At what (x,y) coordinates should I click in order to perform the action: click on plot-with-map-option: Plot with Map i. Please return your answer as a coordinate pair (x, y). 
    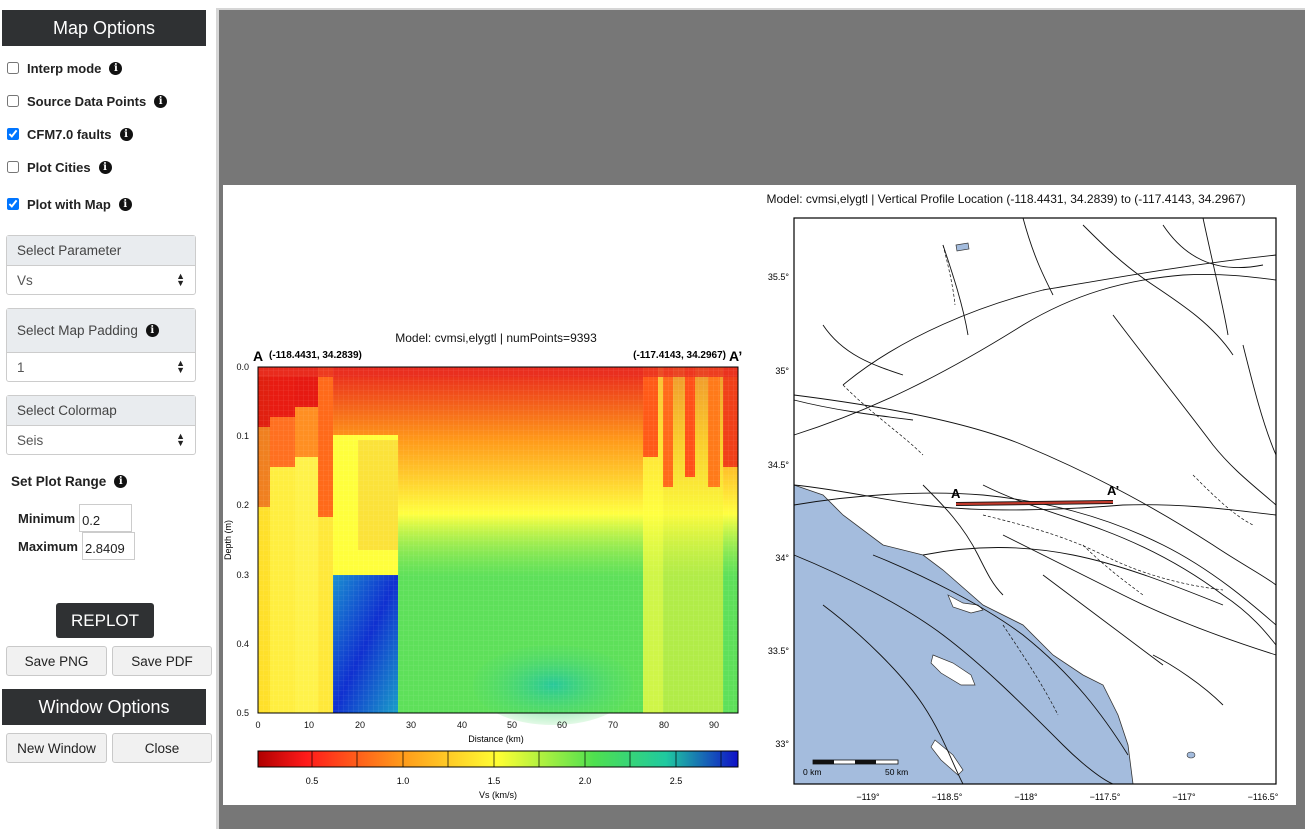
    Looking at the image, I should click on (69, 204).